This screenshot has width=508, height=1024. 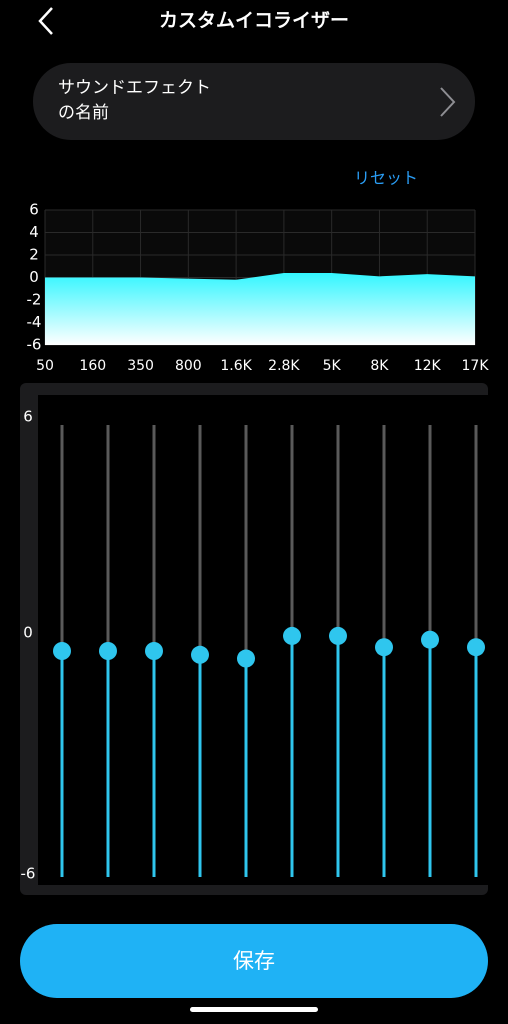 I want to click on reset-link: リセット, so click(x=386, y=178).